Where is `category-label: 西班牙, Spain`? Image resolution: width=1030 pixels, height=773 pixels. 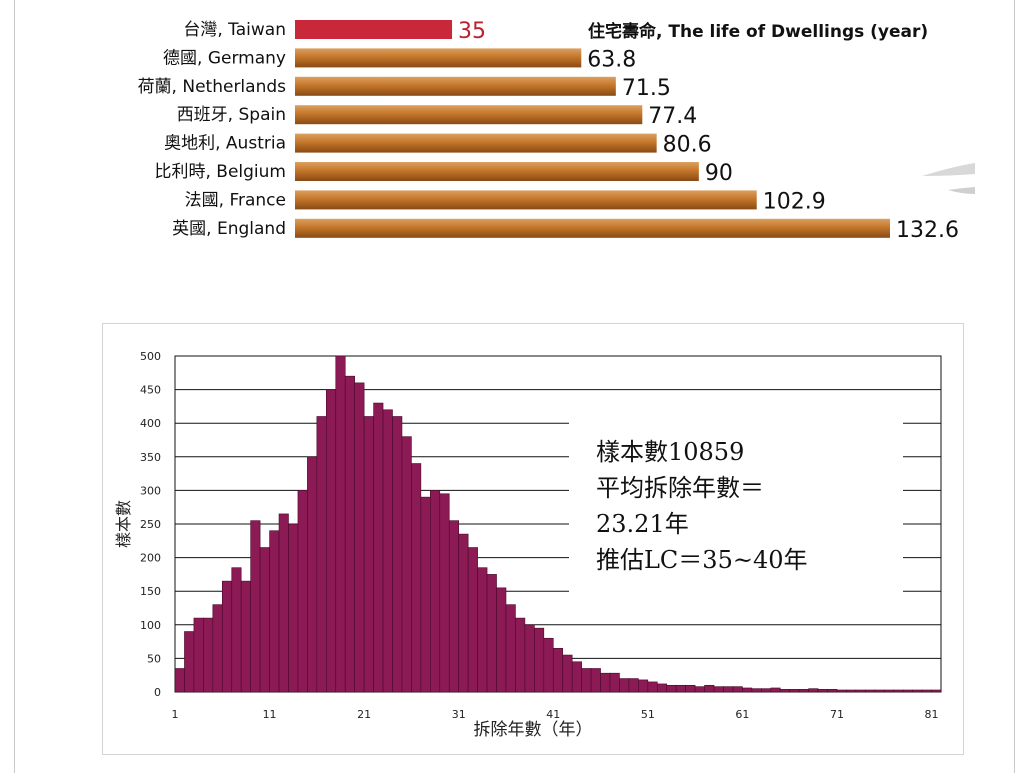
category-label: 西班牙, Spain is located at coordinates (231, 115).